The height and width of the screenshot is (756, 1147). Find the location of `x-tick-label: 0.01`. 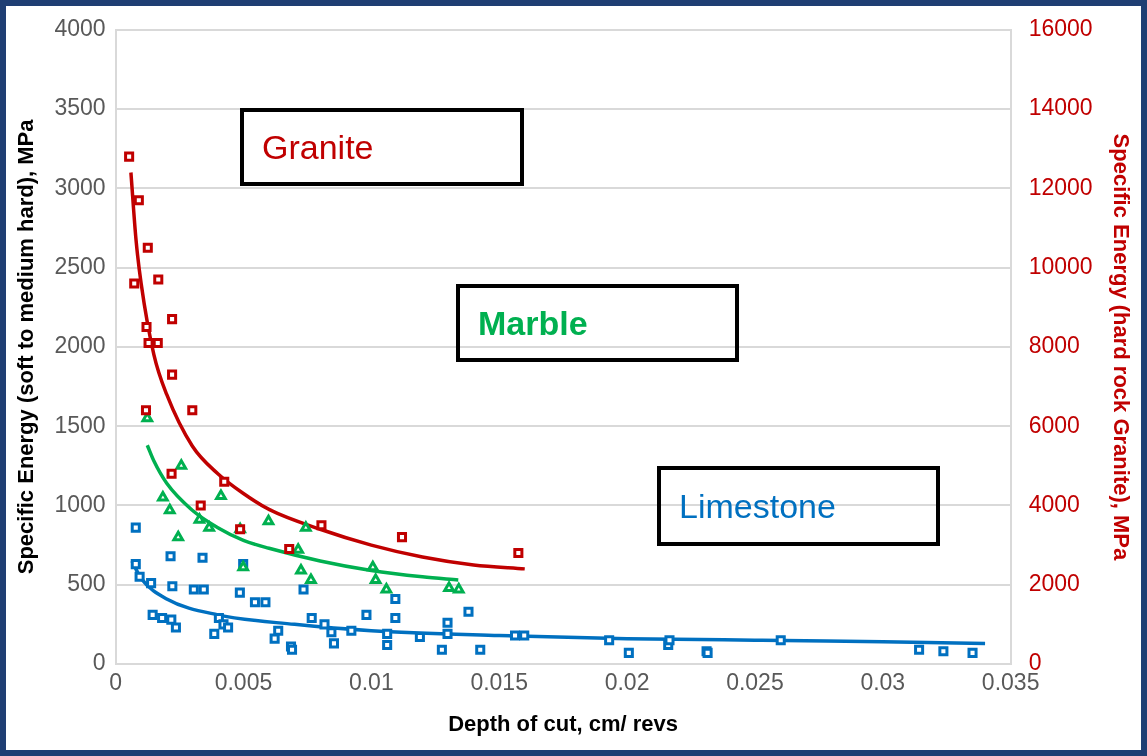

x-tick-label: 0.01 is located at coordinates (371, 682).